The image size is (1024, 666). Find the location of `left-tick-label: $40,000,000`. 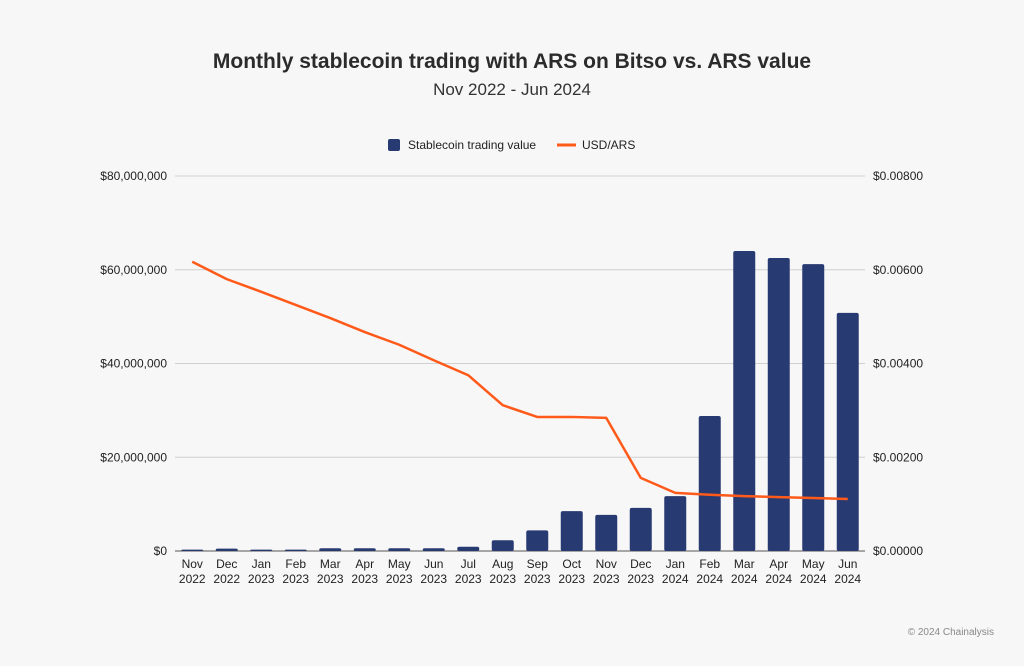

left-tick-label: $40,000,000 is located at coordinates (133, 364).